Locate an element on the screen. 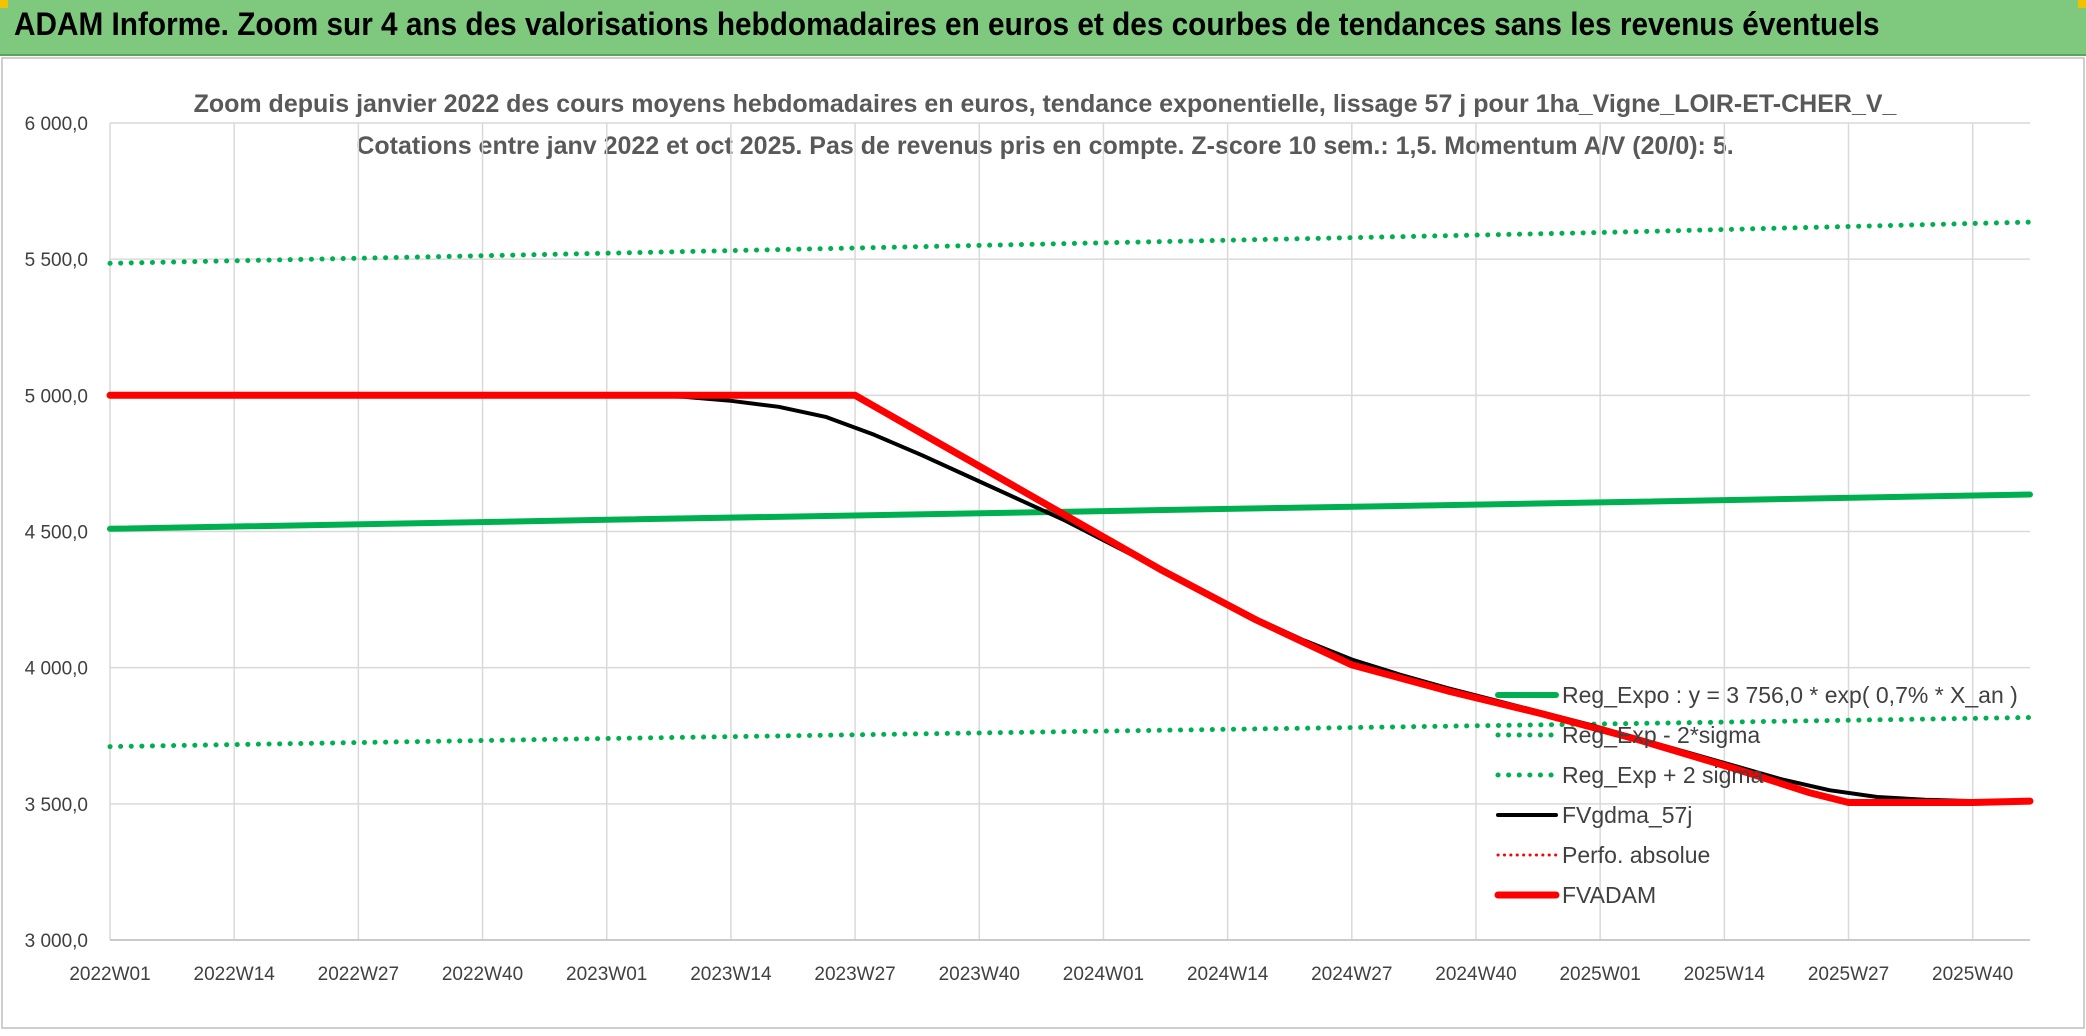 This screenshot has height=1036, width=2086. y-tick-label: 3 000,0 is located at coordinates (56, 941).